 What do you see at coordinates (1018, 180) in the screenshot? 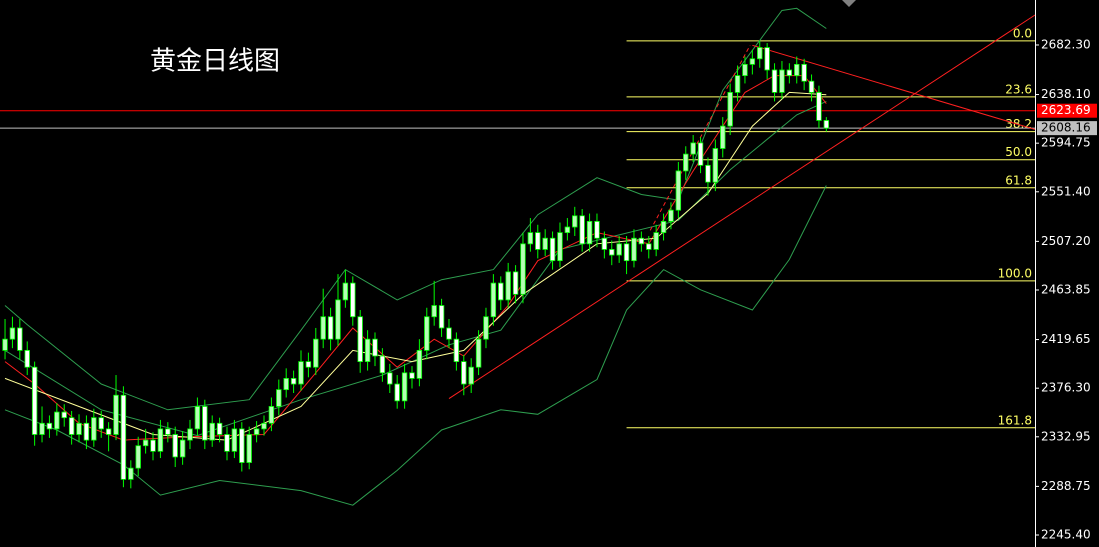
I see `fib-label: 61.8` at bounding box center [1018, 180].